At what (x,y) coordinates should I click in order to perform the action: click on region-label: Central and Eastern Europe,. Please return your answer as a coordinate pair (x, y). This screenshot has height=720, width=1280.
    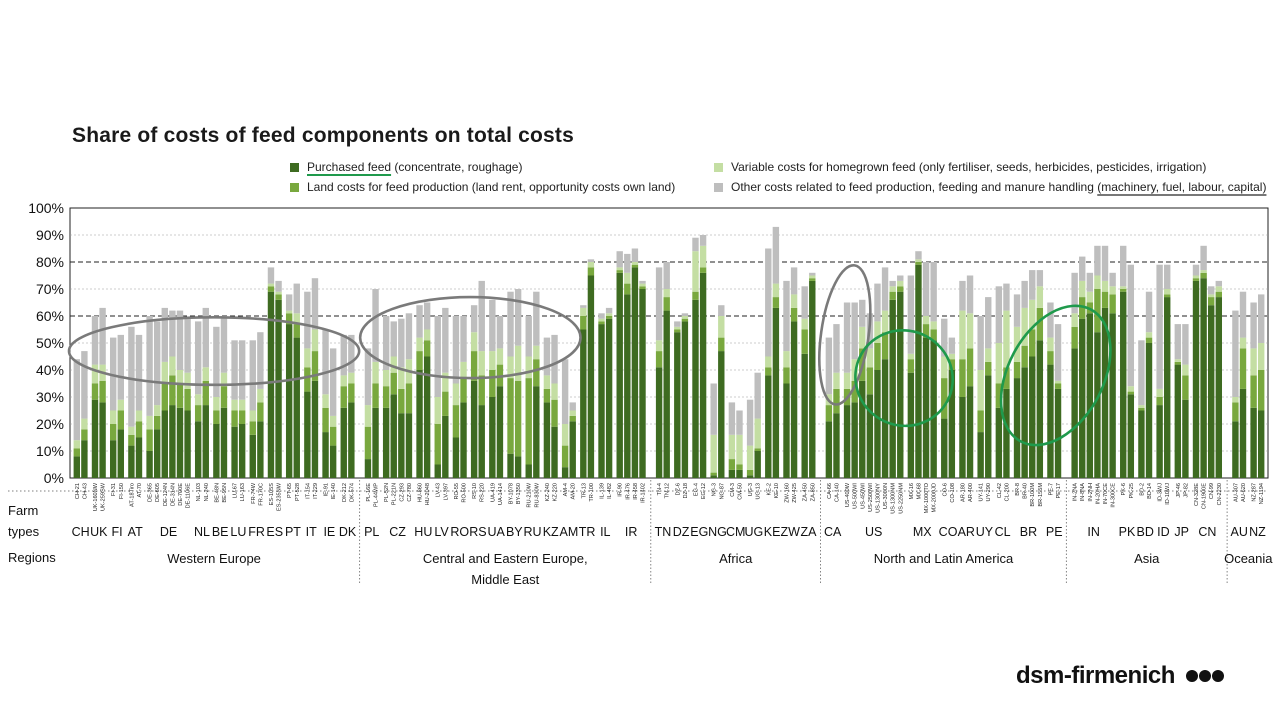
    Looking at the image, I should click on (505, 558).